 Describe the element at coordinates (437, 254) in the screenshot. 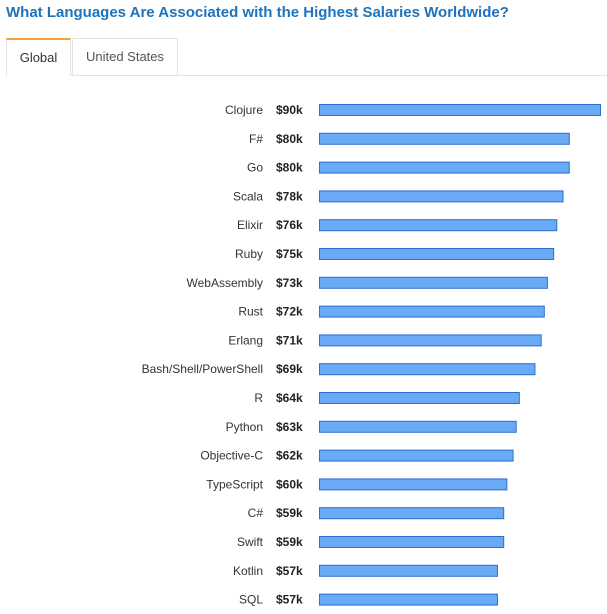

I see `bar-ruby` at that location.